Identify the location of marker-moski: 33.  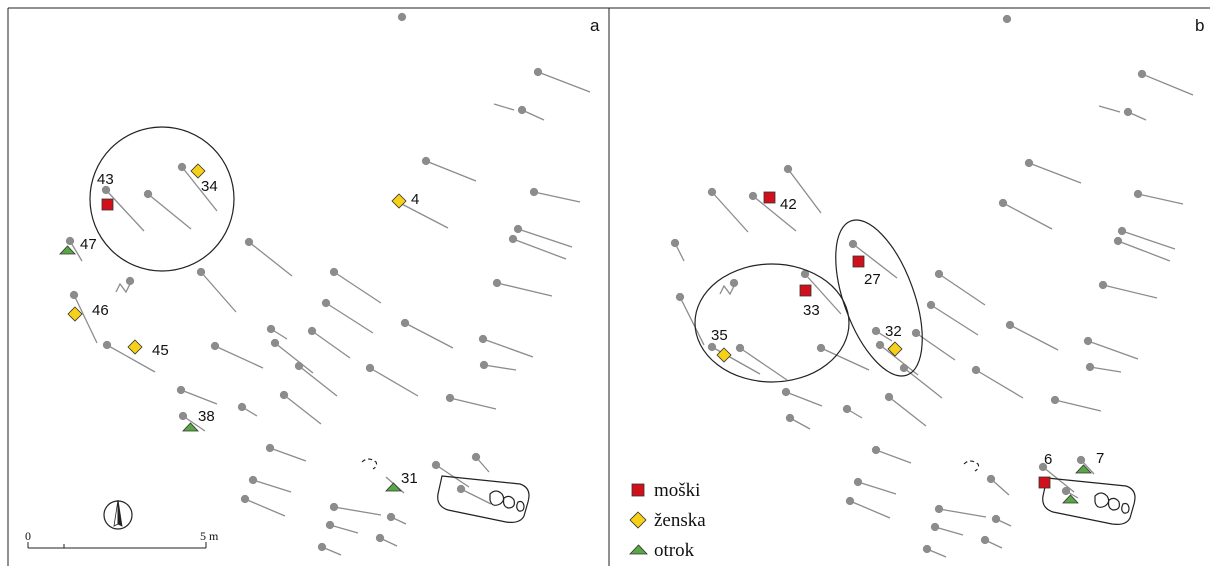
(809, 301).